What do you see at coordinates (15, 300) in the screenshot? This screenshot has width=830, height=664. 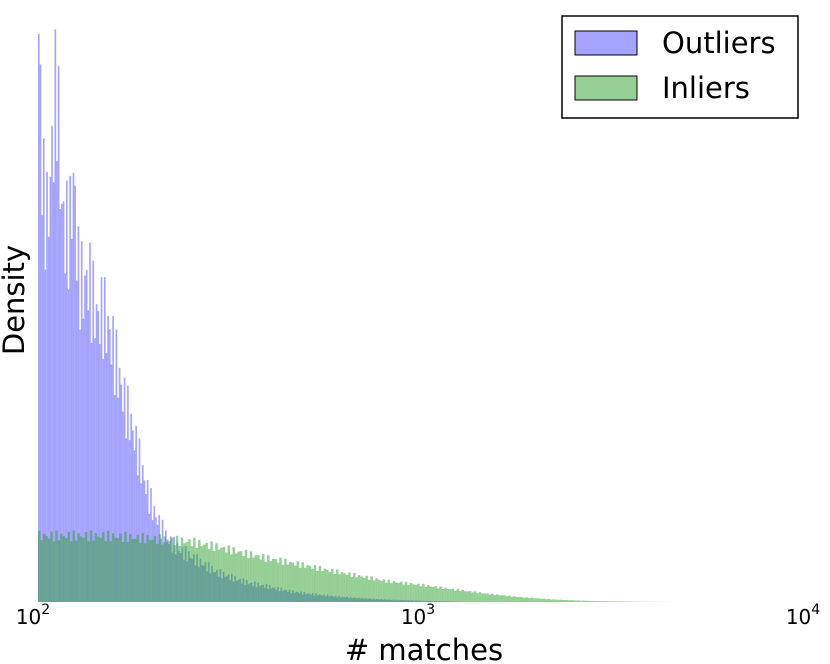 I see `y-axis: Density` at bounding box center [15, 300].